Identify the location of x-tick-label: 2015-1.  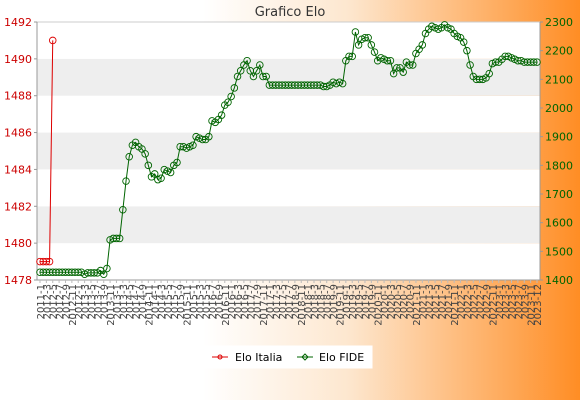
(194, 301).